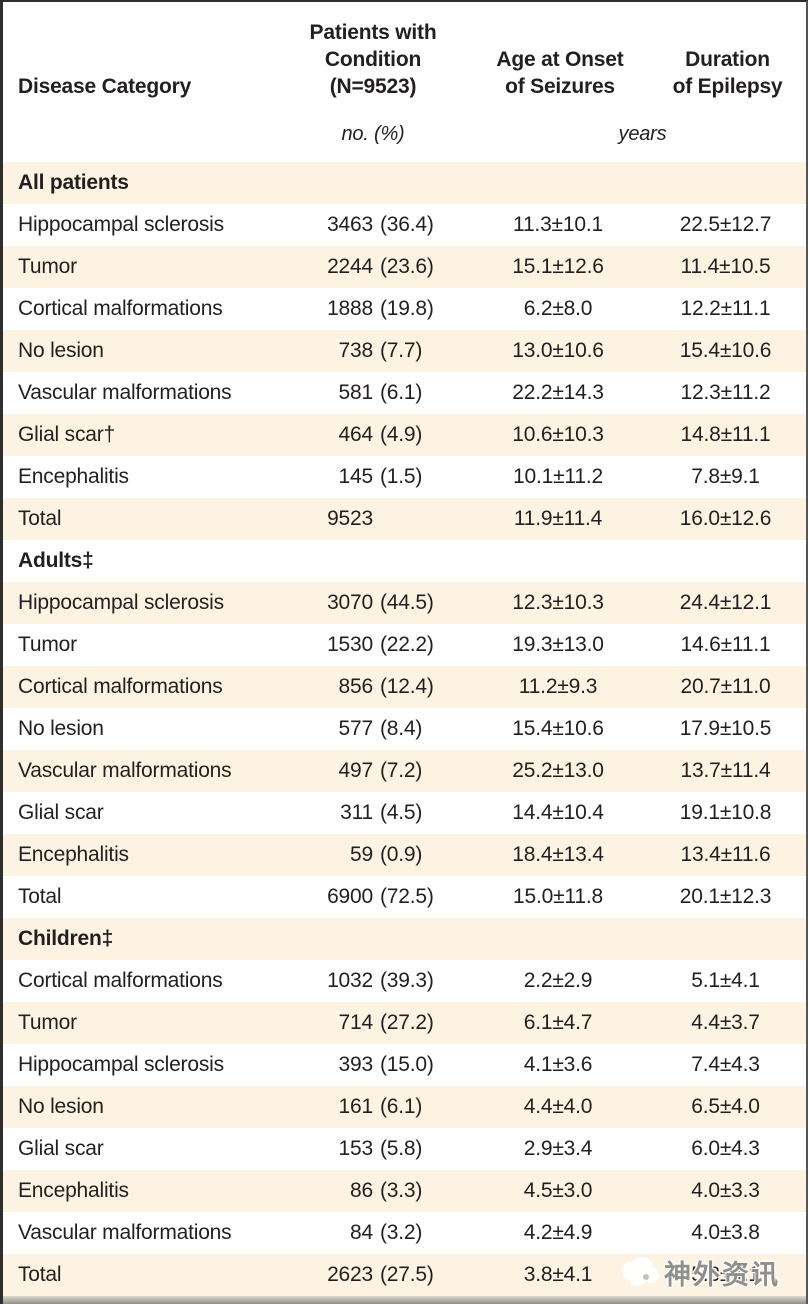  What do you see at coordinates (407, 602) in the screenshot?
I see `patients-percent: (44.5)` at bounding box center [407, 602].